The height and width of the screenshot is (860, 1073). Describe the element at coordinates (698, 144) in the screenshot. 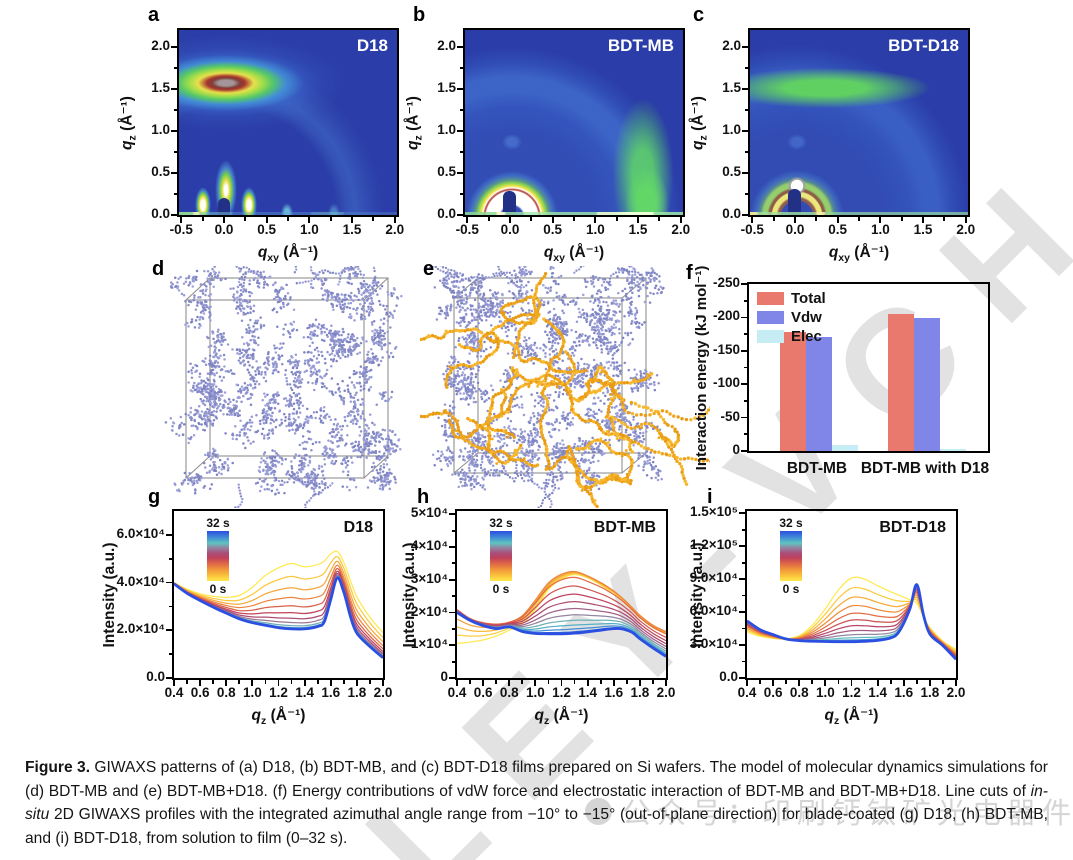

I see `qz-symbol: q` at that location.